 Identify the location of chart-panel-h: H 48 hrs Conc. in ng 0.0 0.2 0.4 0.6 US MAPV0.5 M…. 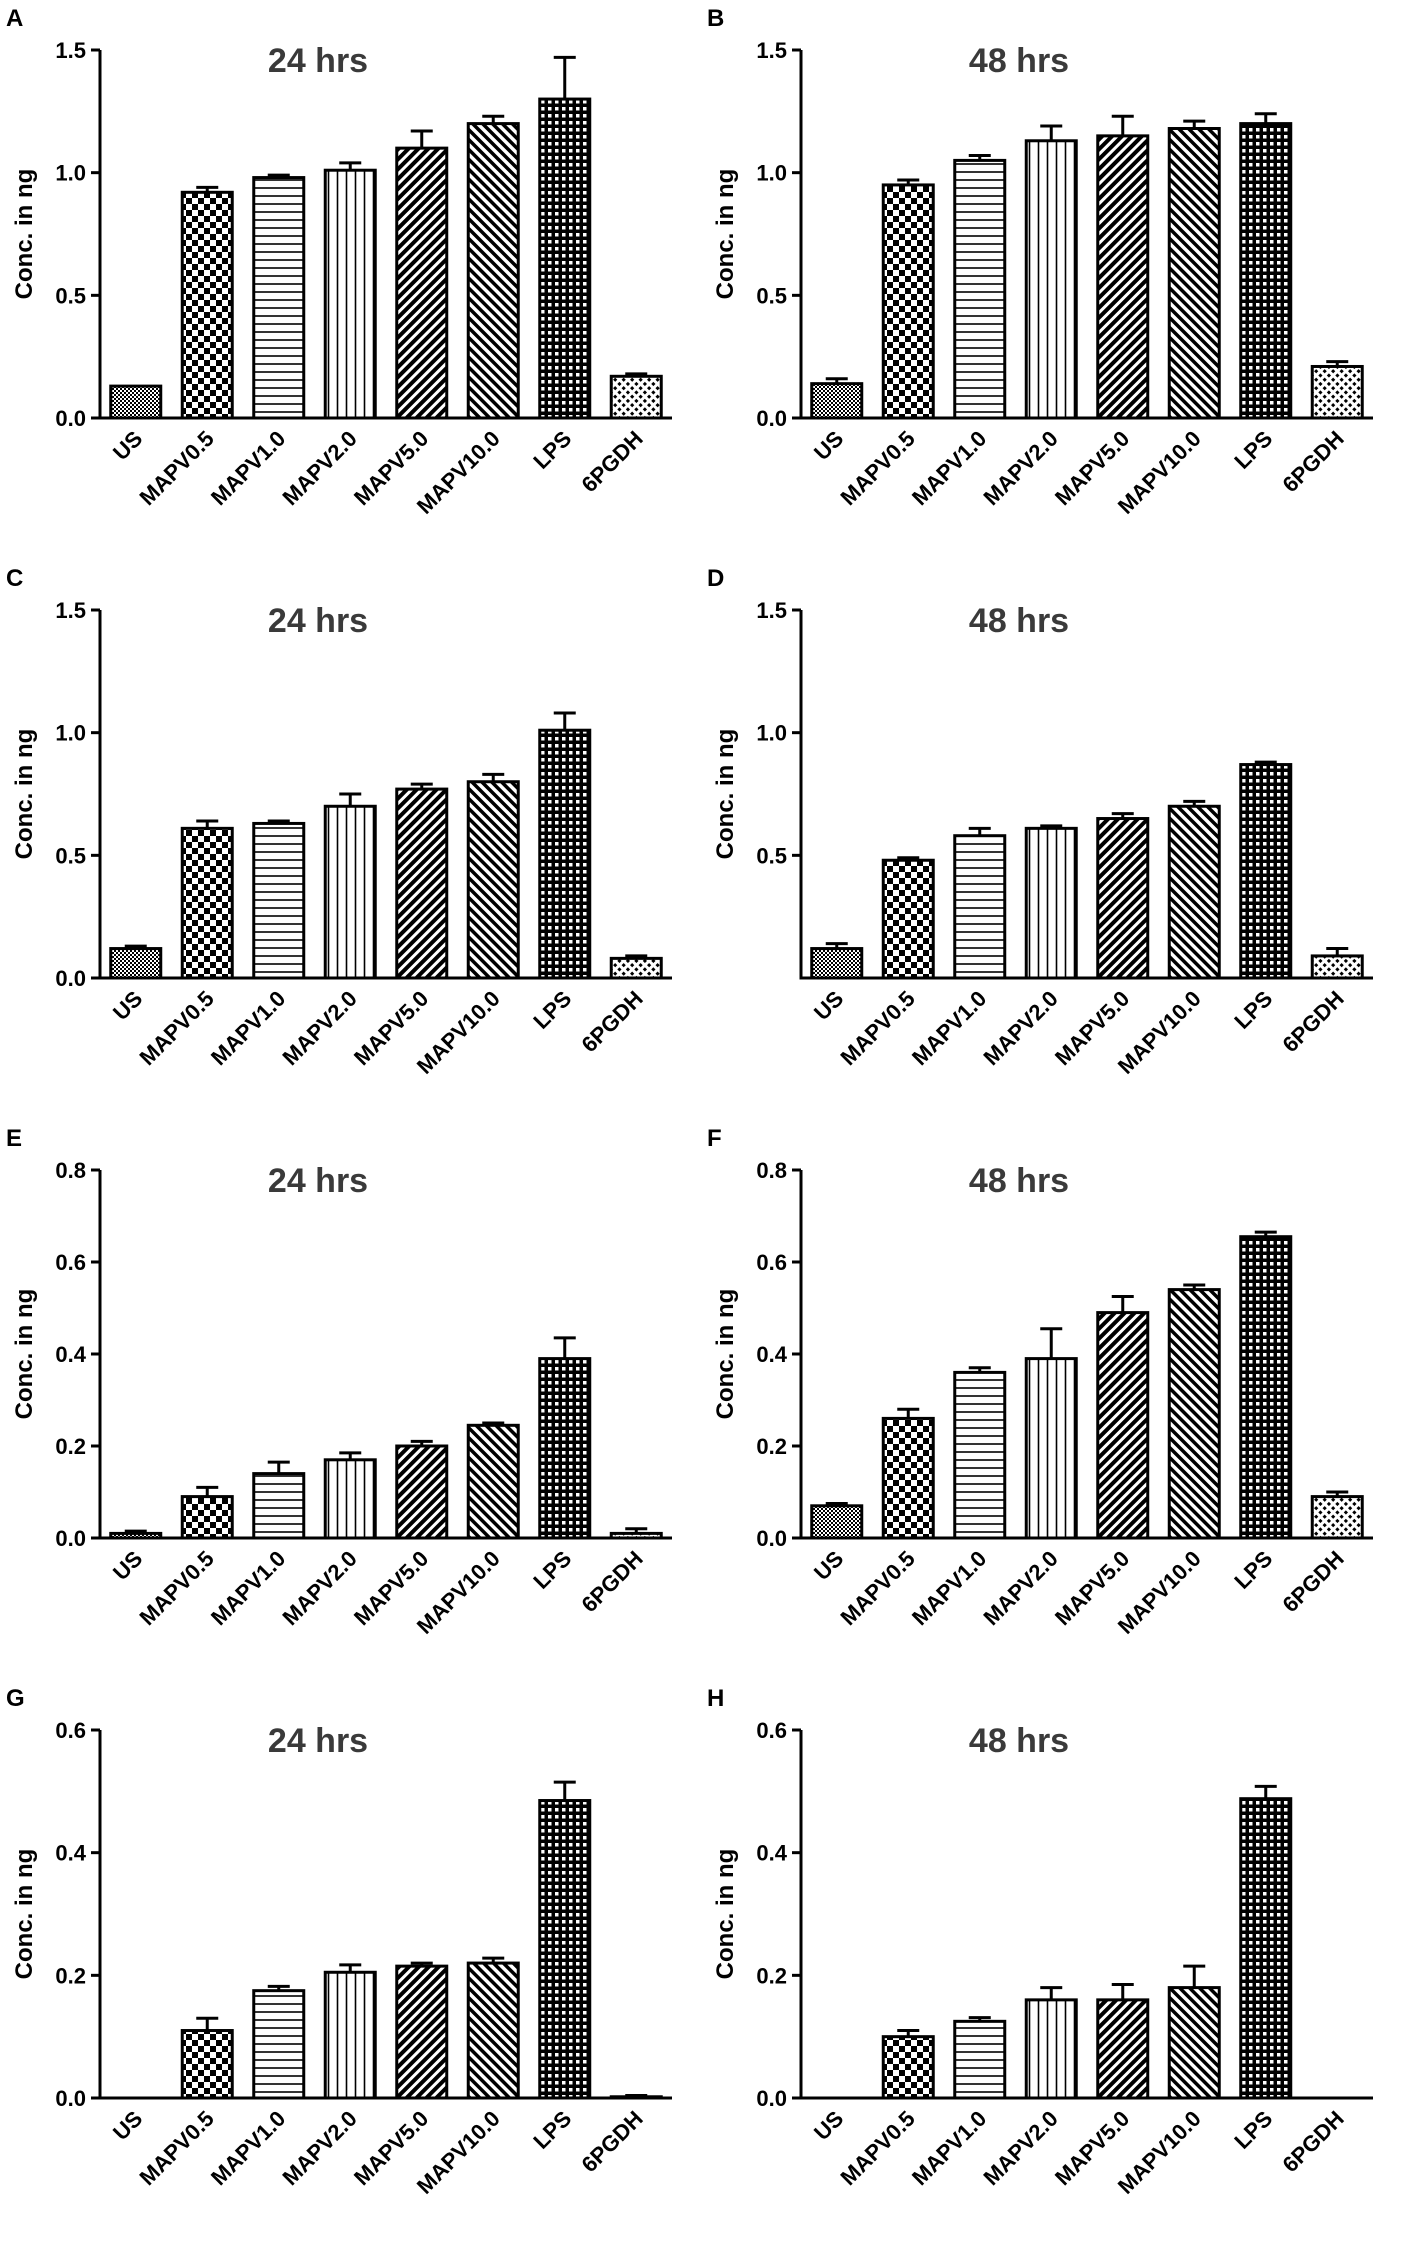
(1051, 1960).